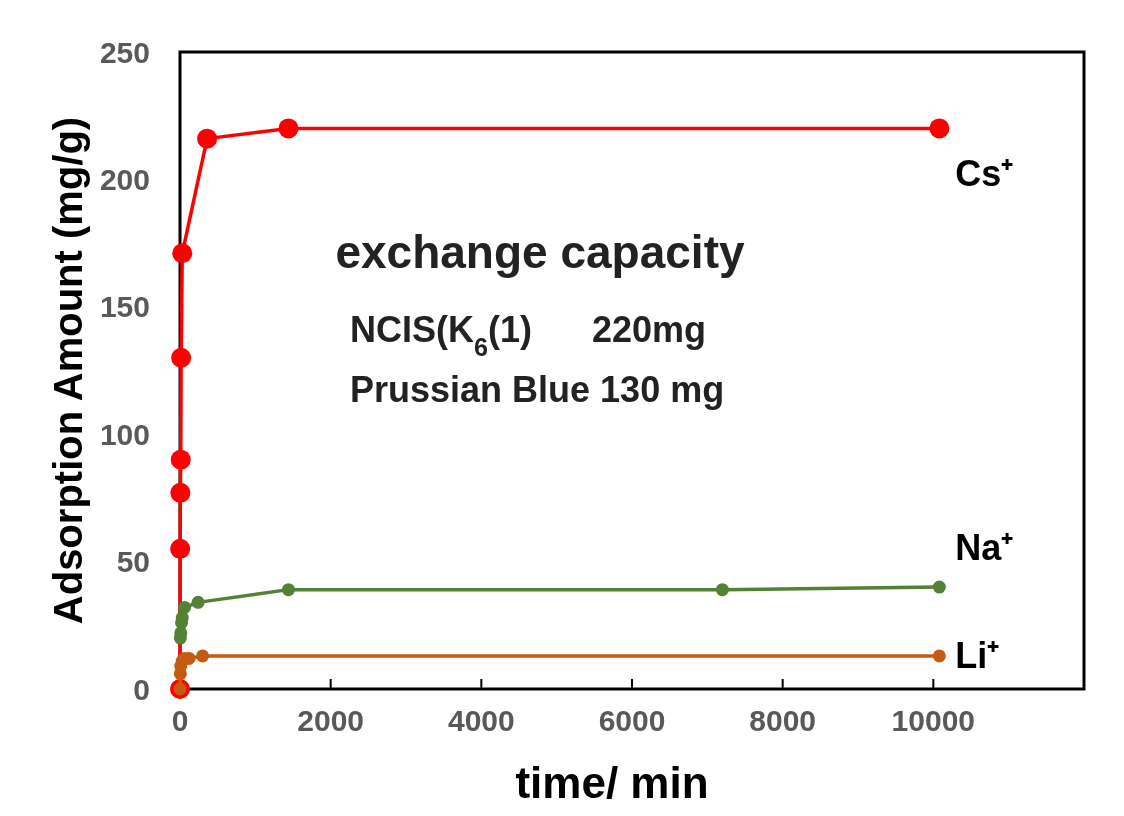  I want to click on series-label: Na⁺, so click(984, 547).